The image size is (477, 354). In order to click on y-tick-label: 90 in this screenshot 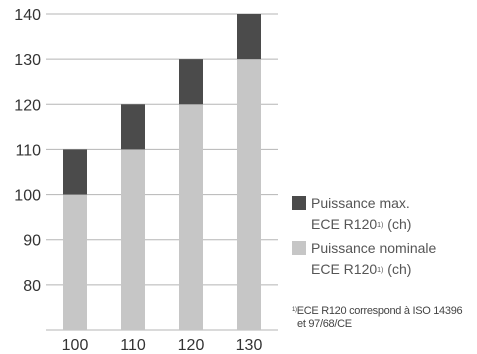, I will do `click(32, 241)`.